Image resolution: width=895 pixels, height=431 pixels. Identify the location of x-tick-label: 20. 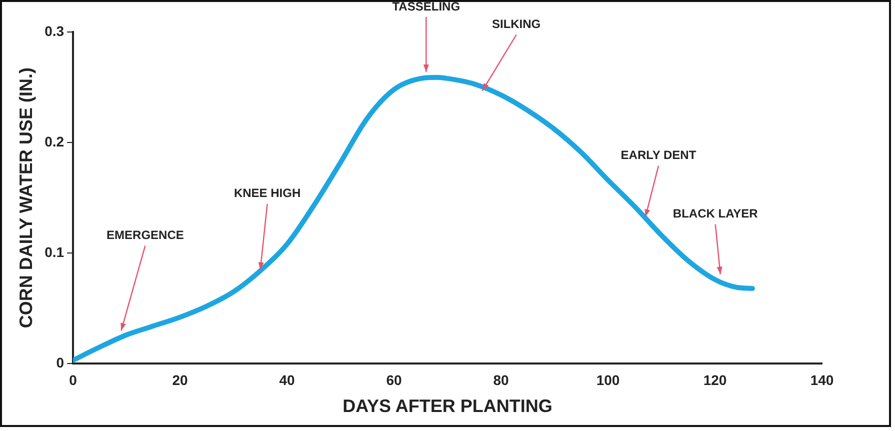
(180, 380).